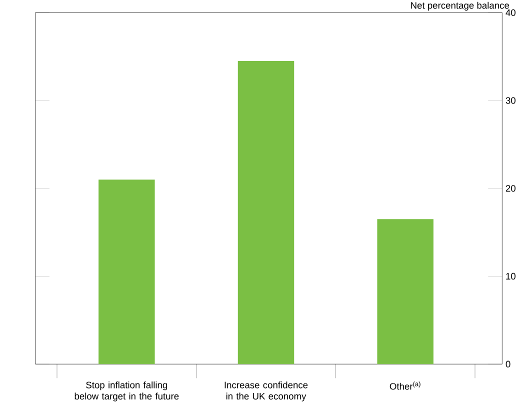 The image size is (532, 404). What do you see at coordinates (511, 12) in the screenshot?
I see `y-tick-label: 40` at bounding box center [511, 12].